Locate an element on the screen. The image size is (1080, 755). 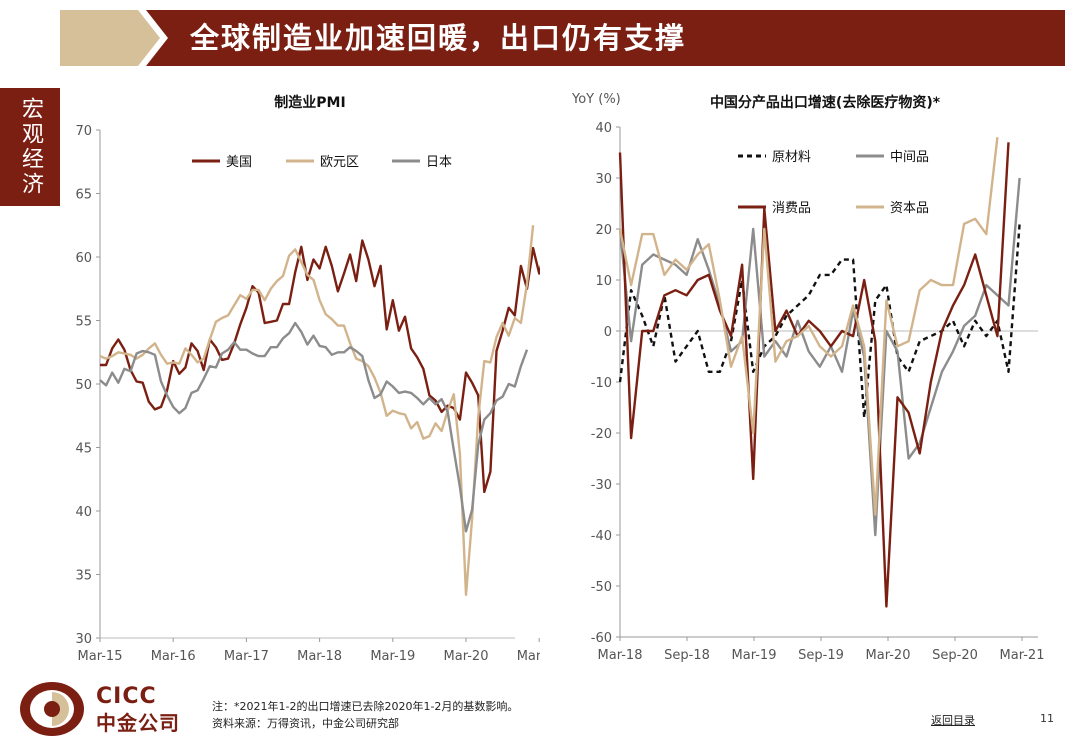
source-note: 资料来源：万得资讯，中金公司研究部 is located at coordinates (305, 723).